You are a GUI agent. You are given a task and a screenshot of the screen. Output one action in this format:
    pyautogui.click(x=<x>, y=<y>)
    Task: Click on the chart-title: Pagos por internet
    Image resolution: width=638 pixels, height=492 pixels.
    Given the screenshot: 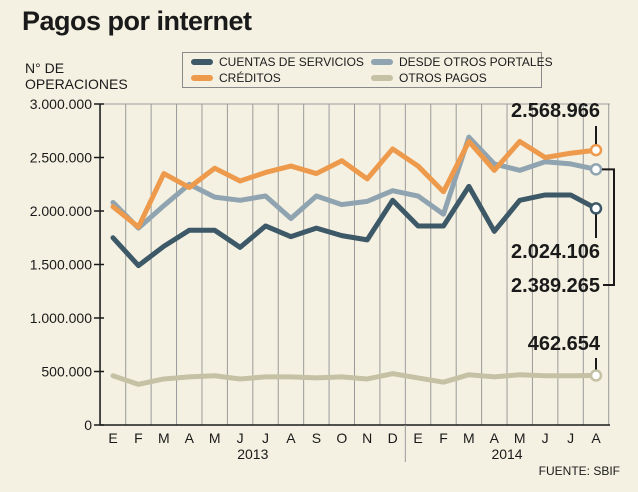 What is the action you would take?
    pyautogui.click(x=137, y=21)
    